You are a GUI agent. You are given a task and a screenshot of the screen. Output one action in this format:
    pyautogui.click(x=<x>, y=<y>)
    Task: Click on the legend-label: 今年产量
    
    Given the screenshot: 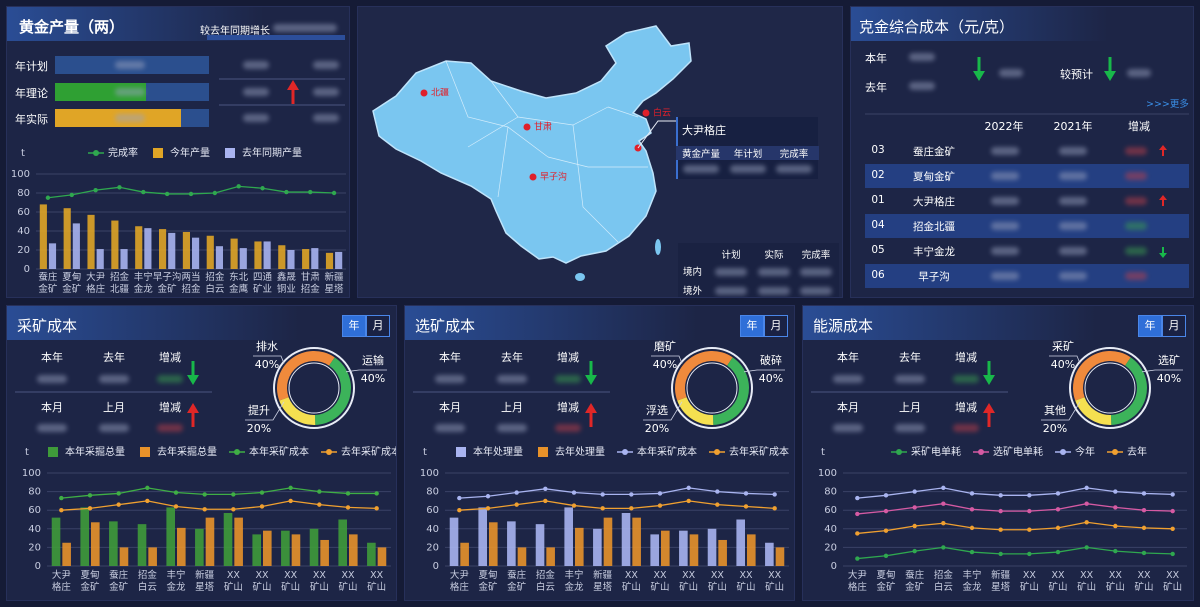 What is the action you would take?
    pyautogui.click(x=190, y=152)
    